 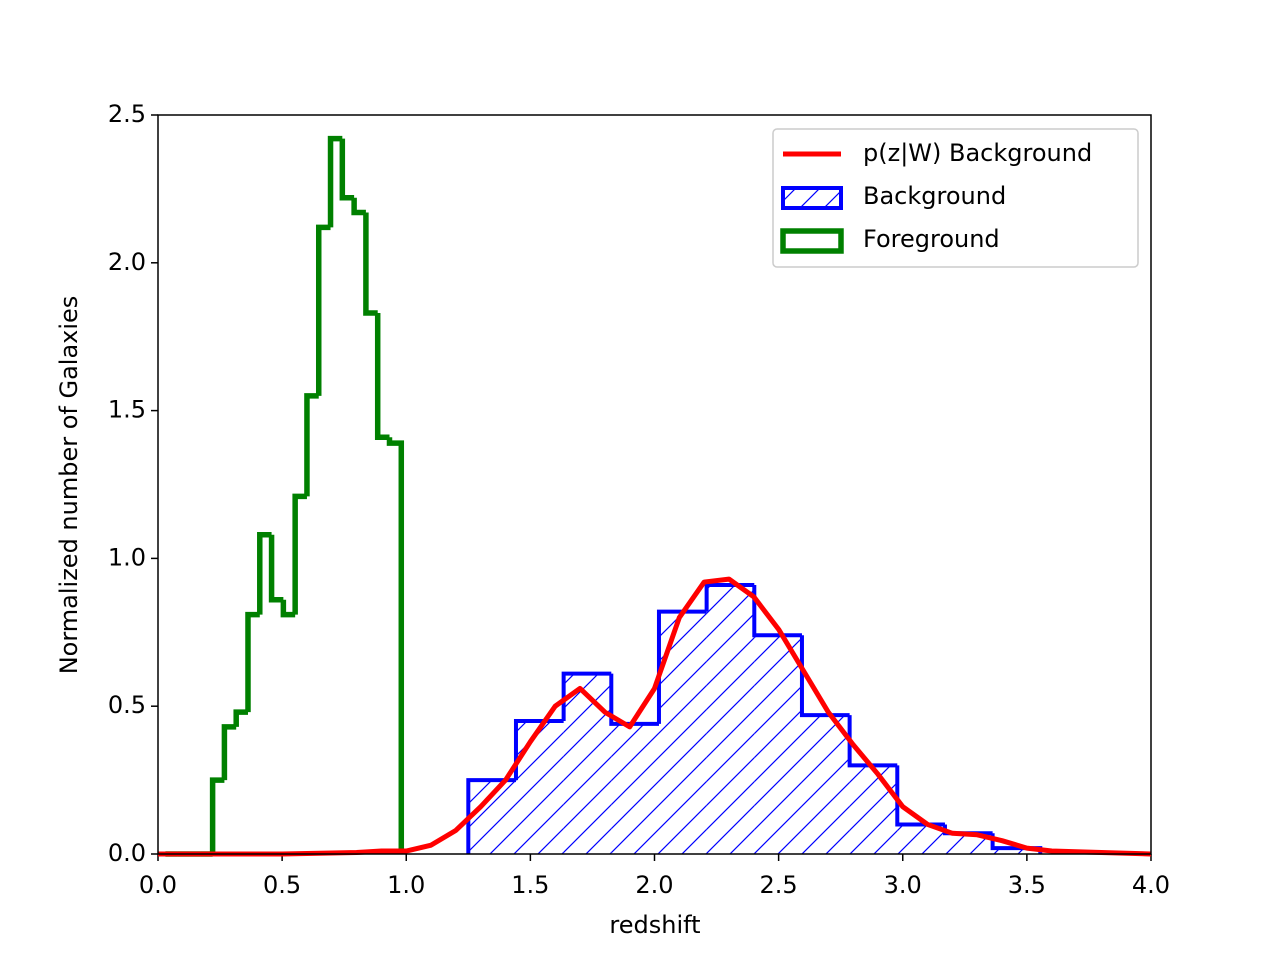 I want to click on y-tick-label: 2.5, so click(x=127, y=114).